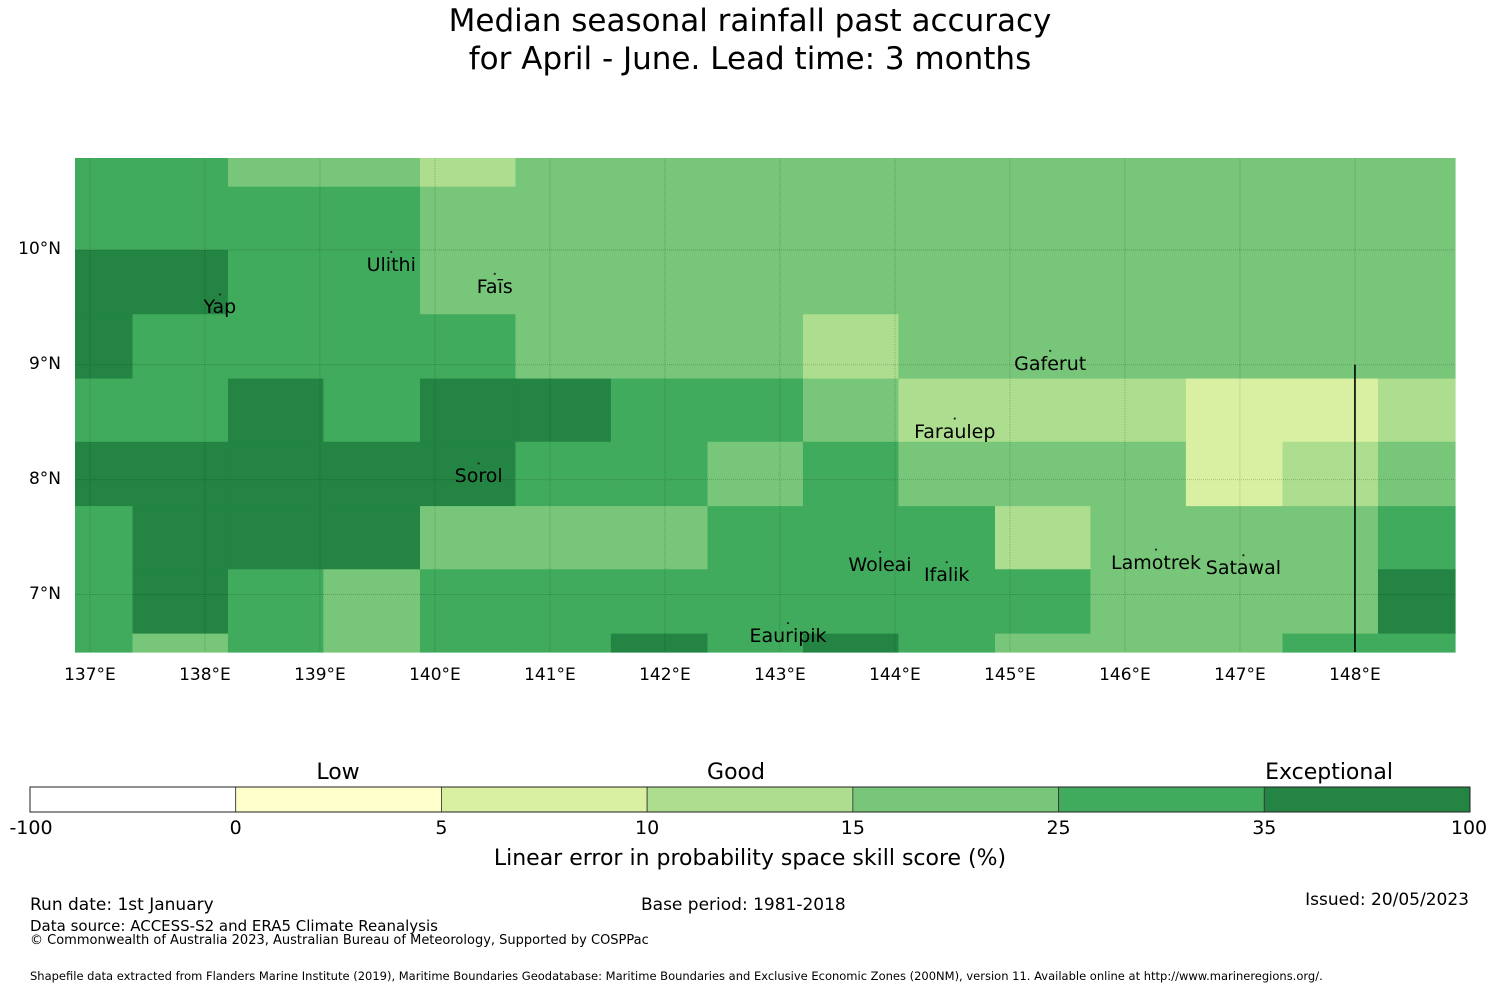 This screenshot has height=990, width=1500. I want to click on x-tick-label: 146°E, so click(1125, 675).